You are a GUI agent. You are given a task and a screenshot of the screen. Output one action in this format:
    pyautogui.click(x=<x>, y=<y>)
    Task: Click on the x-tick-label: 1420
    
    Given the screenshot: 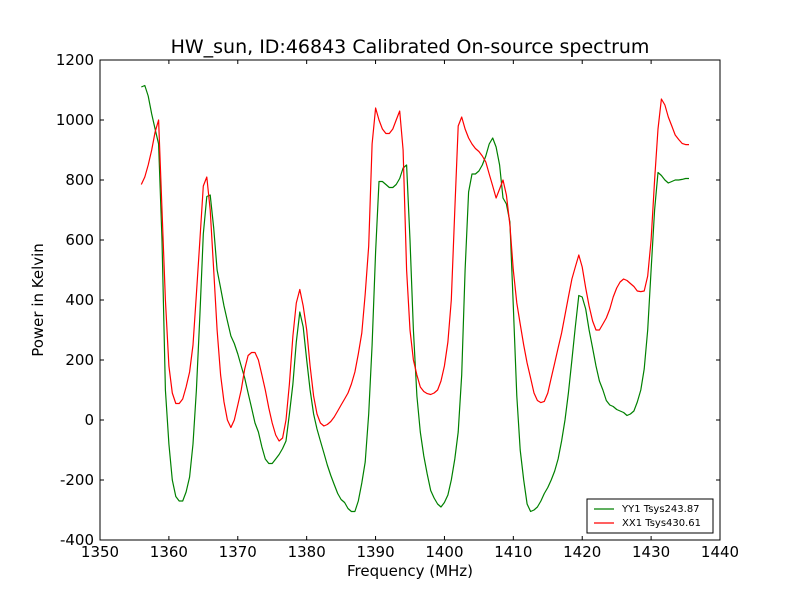 What is the action you would take?
    pyautogui.click(x=582, y=552)
    